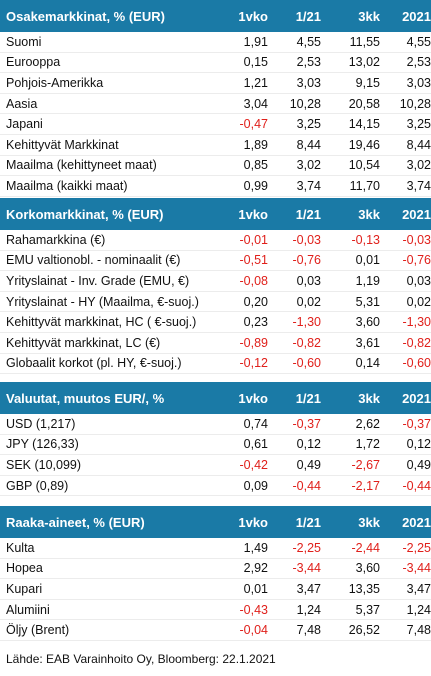 The height and width of the screenshot is (676, 431). I want to click on value-cell: 11,55, so click(364, 41).